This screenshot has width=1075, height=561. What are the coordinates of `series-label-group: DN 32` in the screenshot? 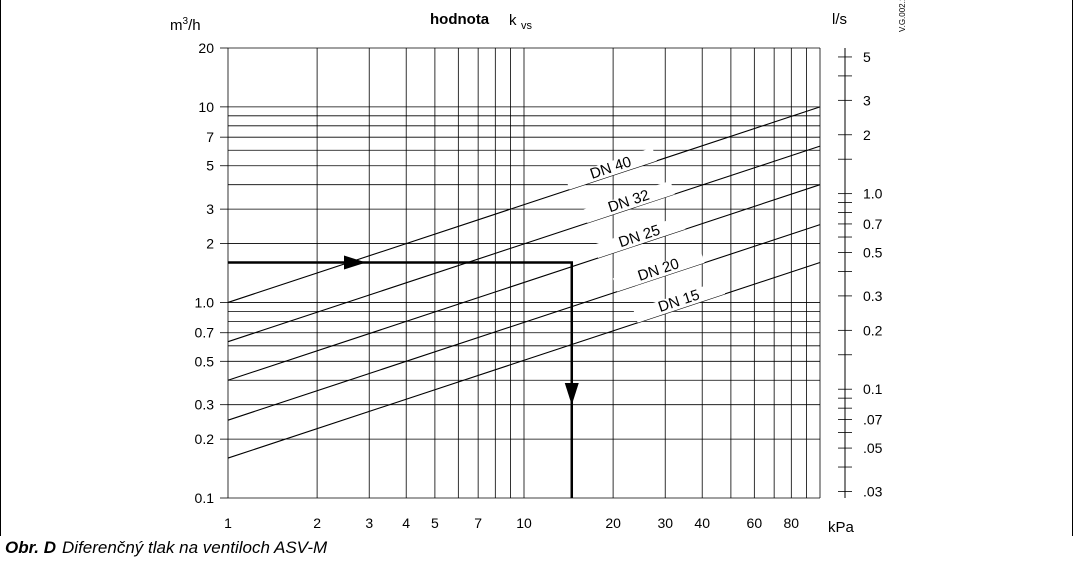 It's located at (629, 201).